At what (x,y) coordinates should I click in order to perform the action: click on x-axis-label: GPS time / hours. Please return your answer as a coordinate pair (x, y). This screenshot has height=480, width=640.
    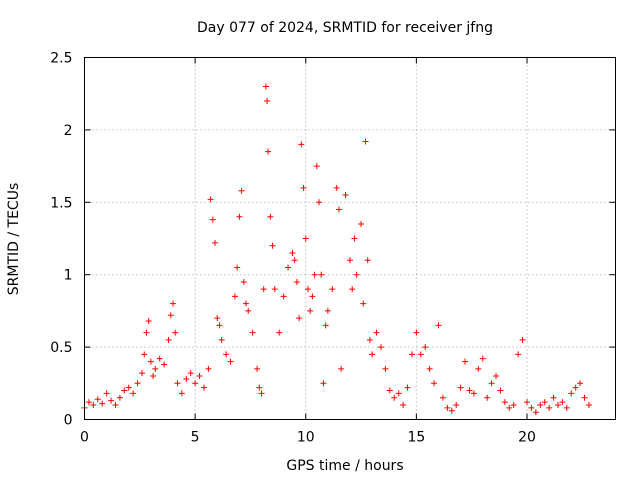
    Looking at the image, I should click on (344, 466).